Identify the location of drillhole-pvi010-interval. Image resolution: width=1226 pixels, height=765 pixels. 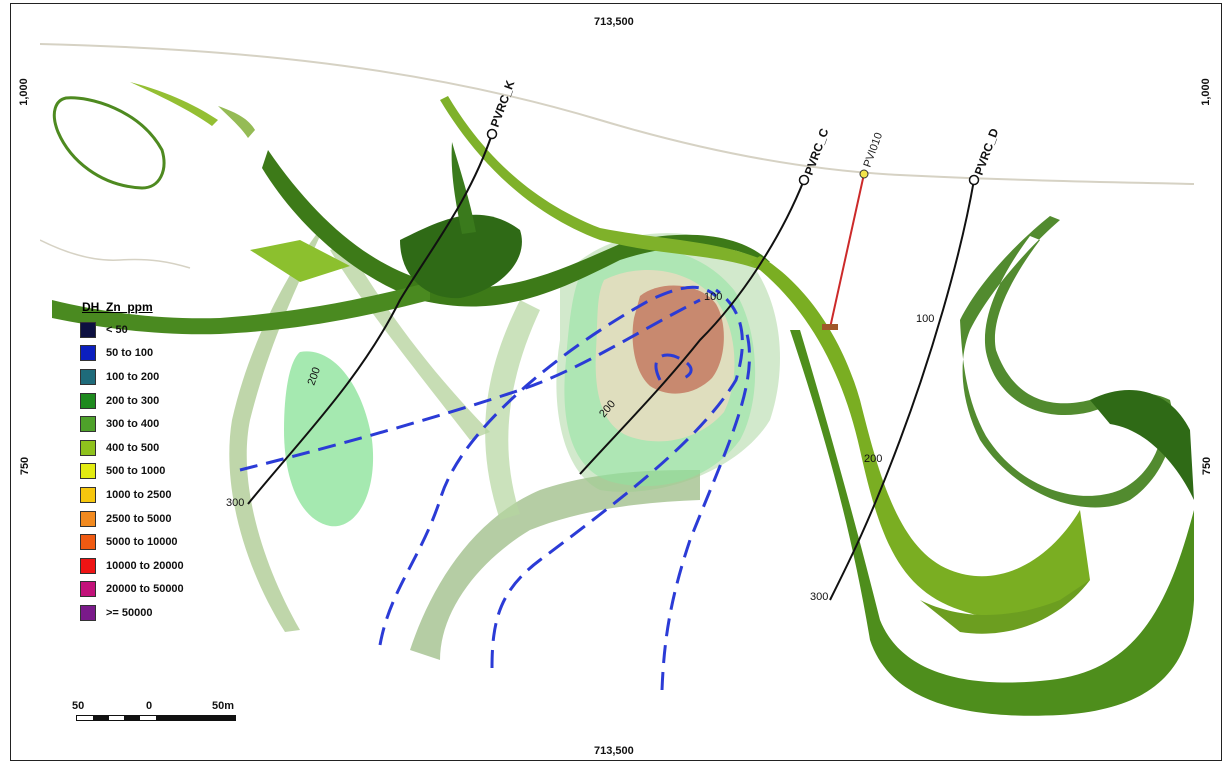
(830, 327).